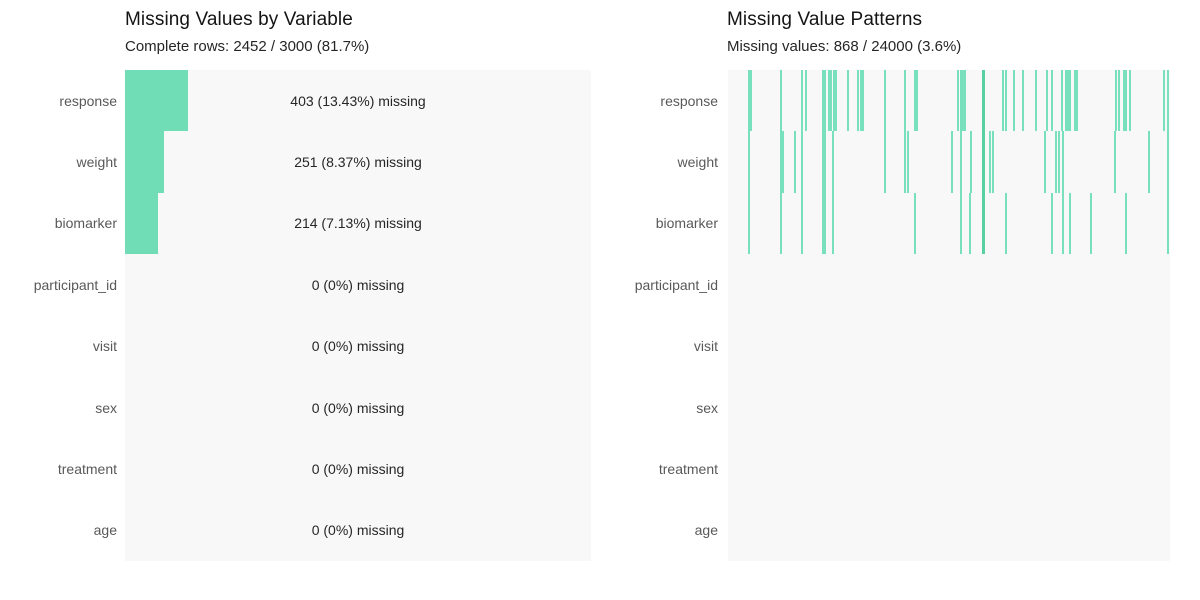  What do you see at coordinates (239, 19) in the screenshot?
I see `left-chart-title: Missing Values by Variable` at bounding box center [239, 19].